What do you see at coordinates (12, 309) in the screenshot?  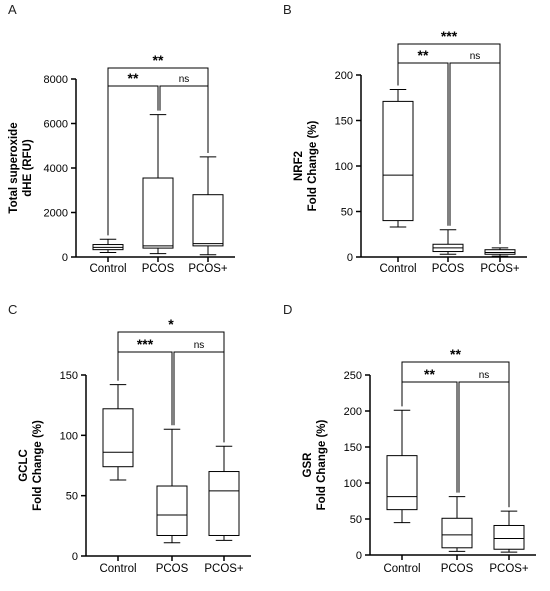 I see `panel-label: C` at bounding box center [12, 309].